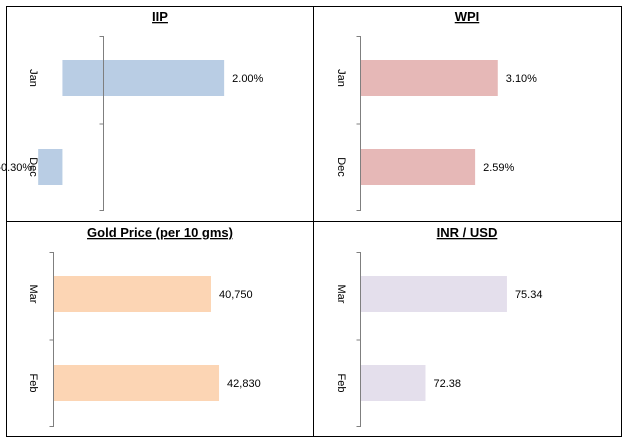  I want to click on data-label: 2.59%, so click(498, 168).